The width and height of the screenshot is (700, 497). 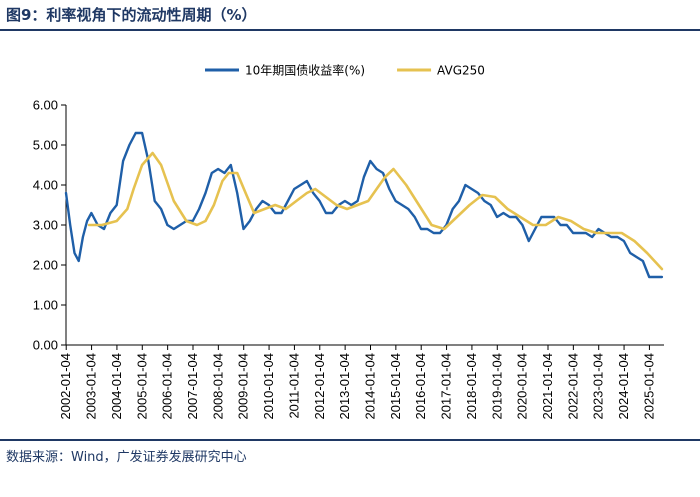 What do you see at coordinates (268, 386) in the screenshot?
I see `x-tick-label: 2010-01-04` at bounding box center [268, 386].